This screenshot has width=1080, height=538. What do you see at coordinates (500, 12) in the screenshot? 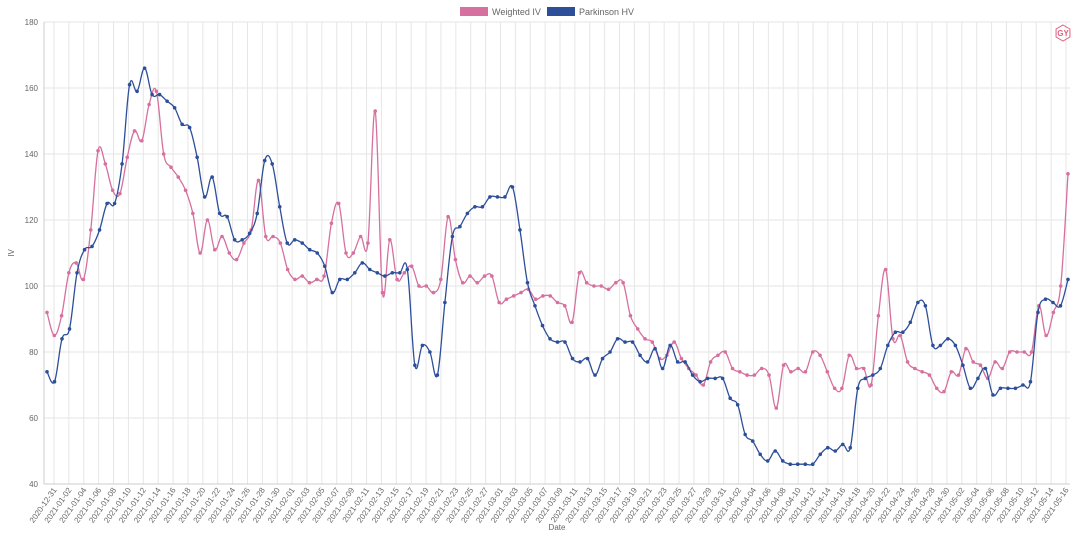
I see `legend-item-weighted-iv: Weighted IV` at bounding box center [500, 12].